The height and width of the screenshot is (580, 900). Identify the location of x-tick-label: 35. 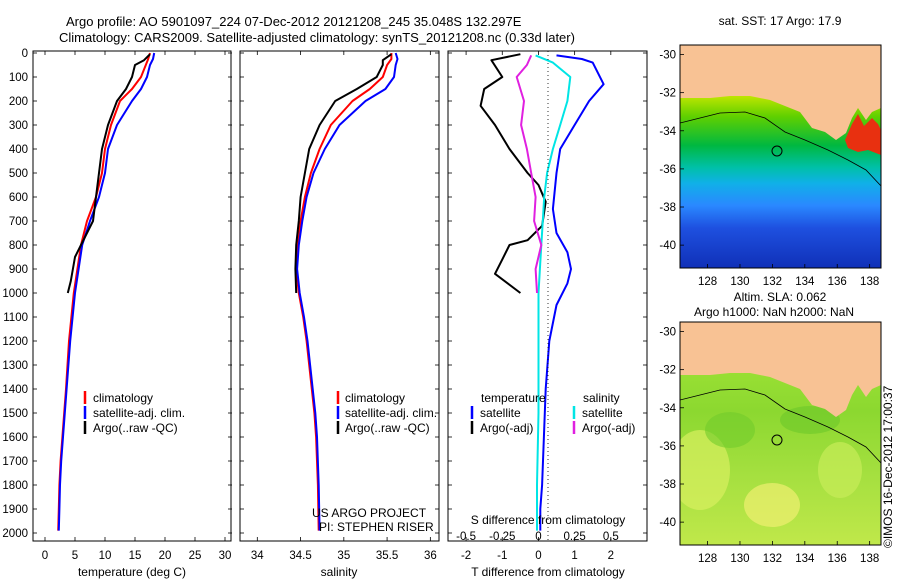
(343, 556).